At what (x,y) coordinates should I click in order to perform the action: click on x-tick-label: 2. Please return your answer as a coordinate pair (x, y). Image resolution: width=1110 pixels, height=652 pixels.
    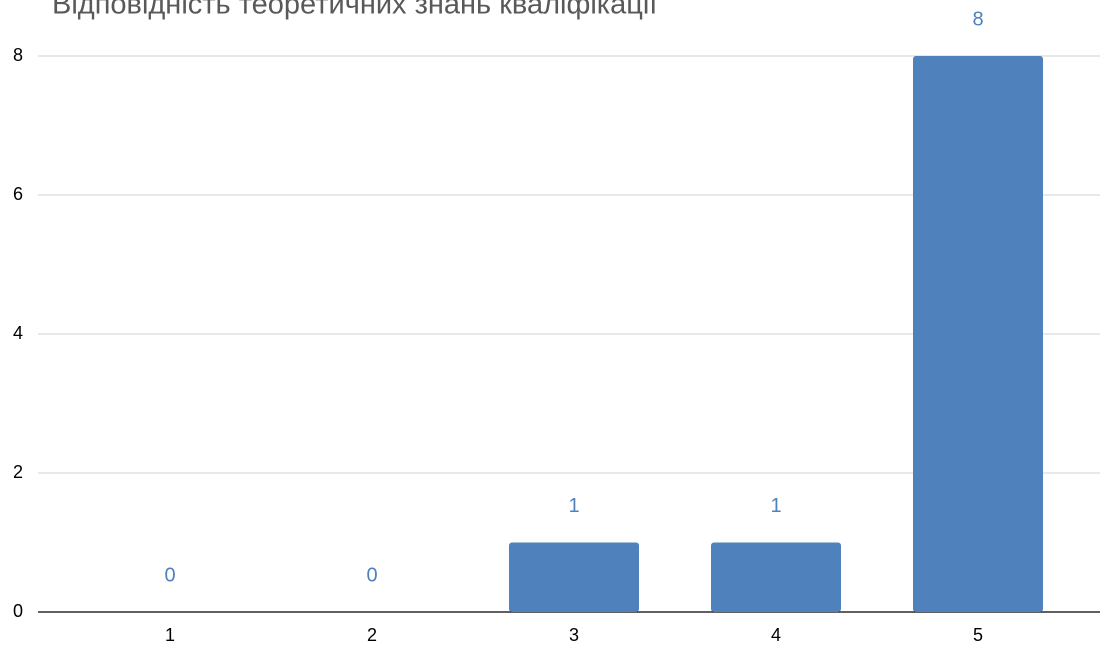
    Looking at the image, I should click on (372, 635).